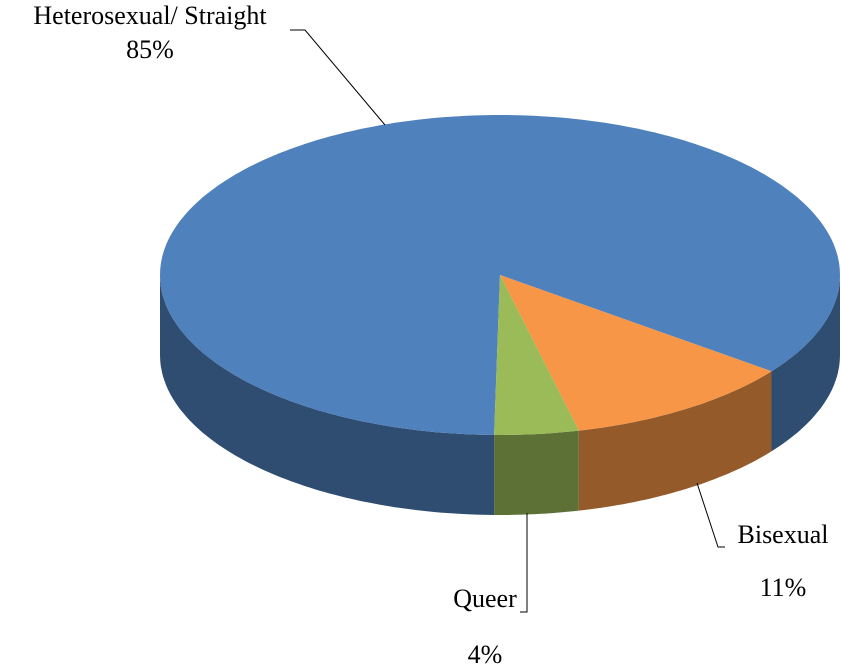  What do you see at coordinates (783, 534) in the screenshot?
I see `slice-label: Bisexual` at bounding box center [783, 534].